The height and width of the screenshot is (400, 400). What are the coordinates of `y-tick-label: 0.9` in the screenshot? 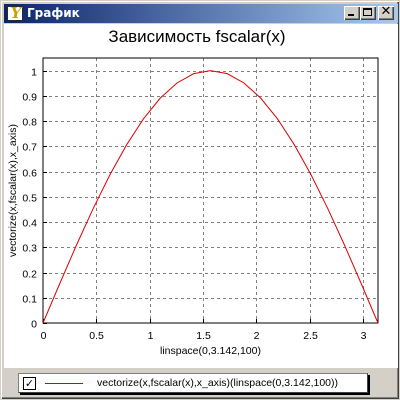 It's located at (29, 98).